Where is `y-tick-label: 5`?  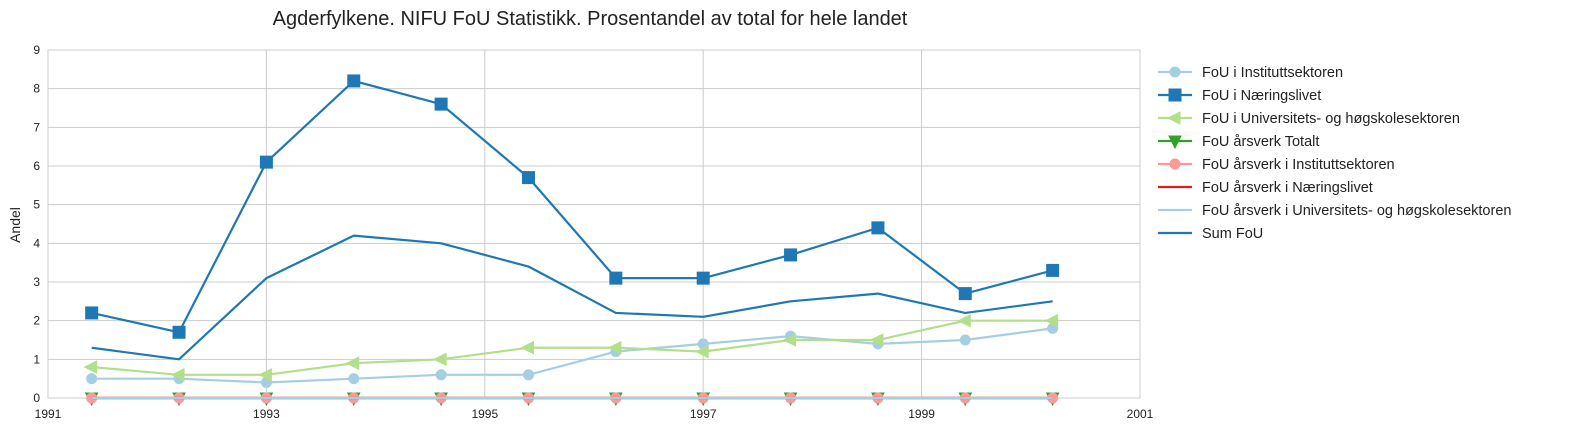 y-tick-label: 5 is located at coordinates (36, 205).